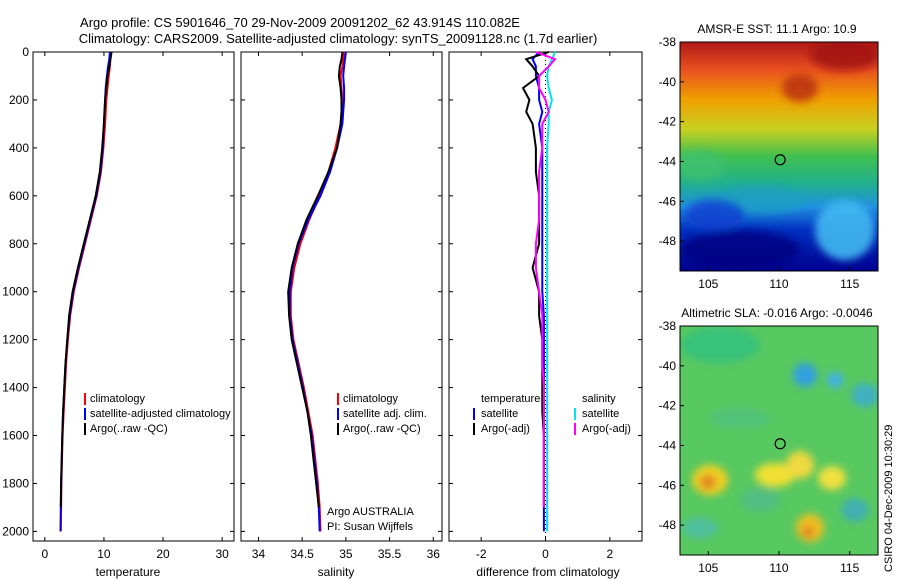 This screenshot has height=580, width=900. I want to click on series-line-satellite-adjusted-climatology, so click(85, 291).